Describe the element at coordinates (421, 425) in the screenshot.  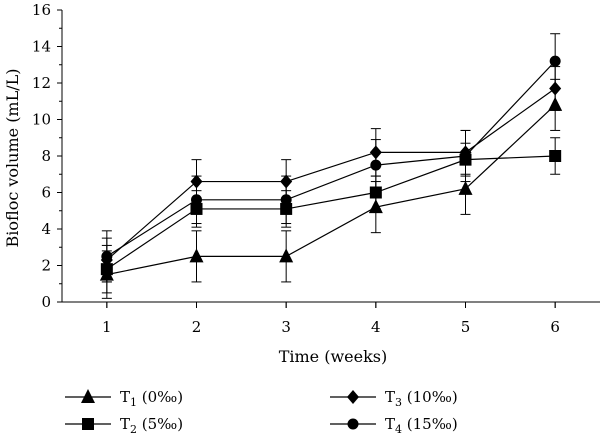
I see `legend-label: T4 (15‰)` at that location.